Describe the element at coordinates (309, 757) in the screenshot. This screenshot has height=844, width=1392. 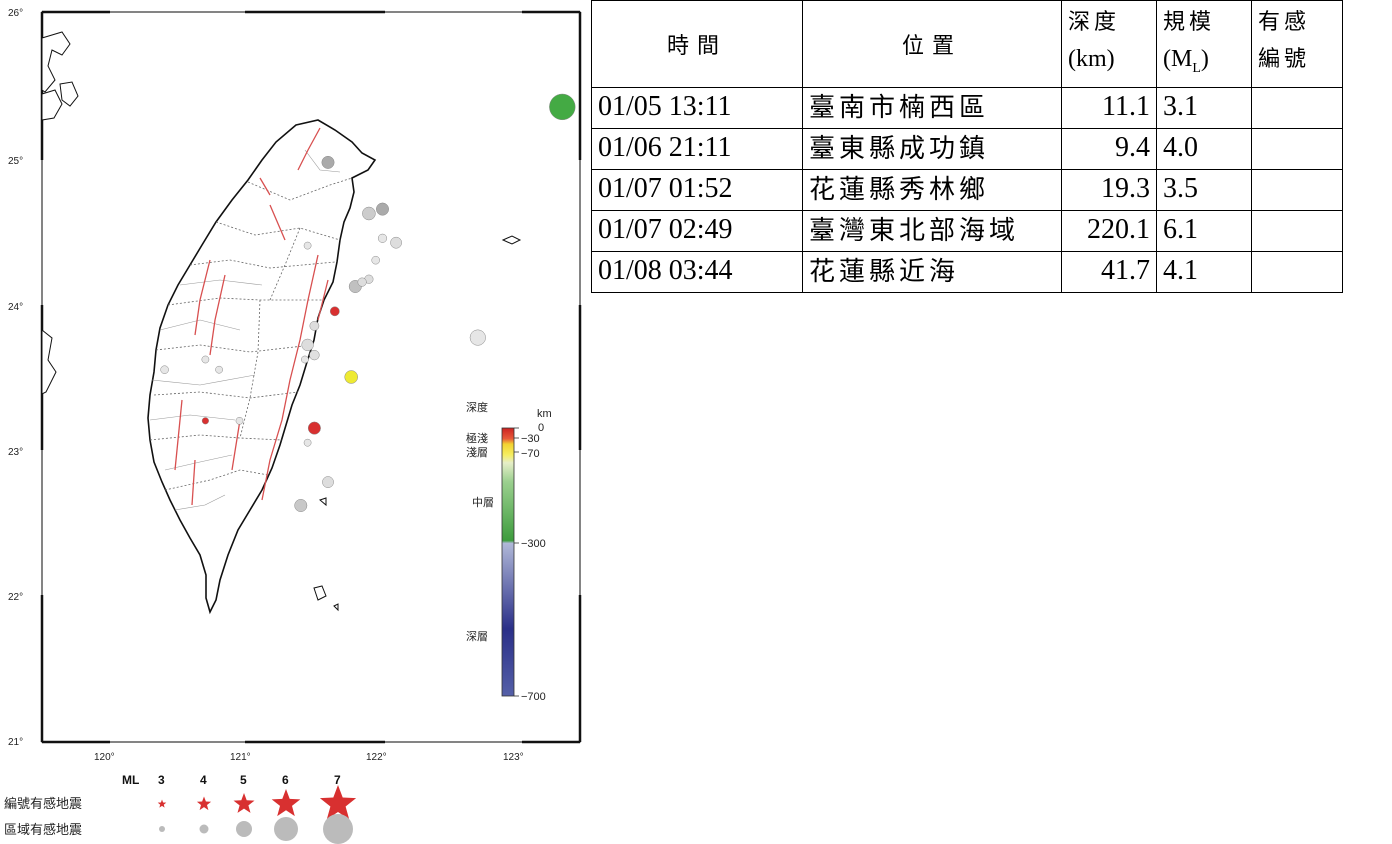
I see `longitude-labels: 120° 121° 122° 123°` at that location.